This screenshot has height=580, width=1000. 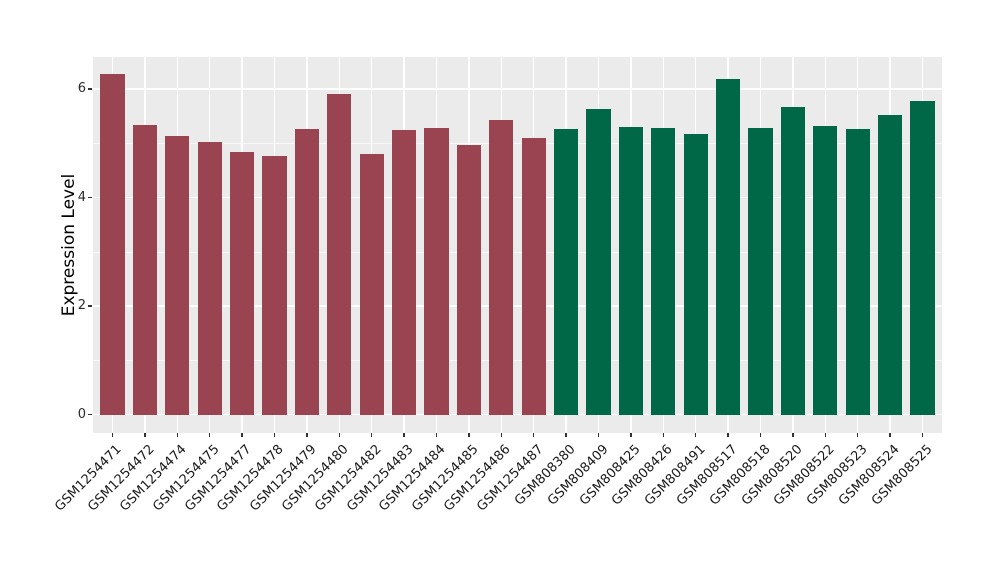 I want to click on y-tick-label: 2, so click(x=81, y=306).